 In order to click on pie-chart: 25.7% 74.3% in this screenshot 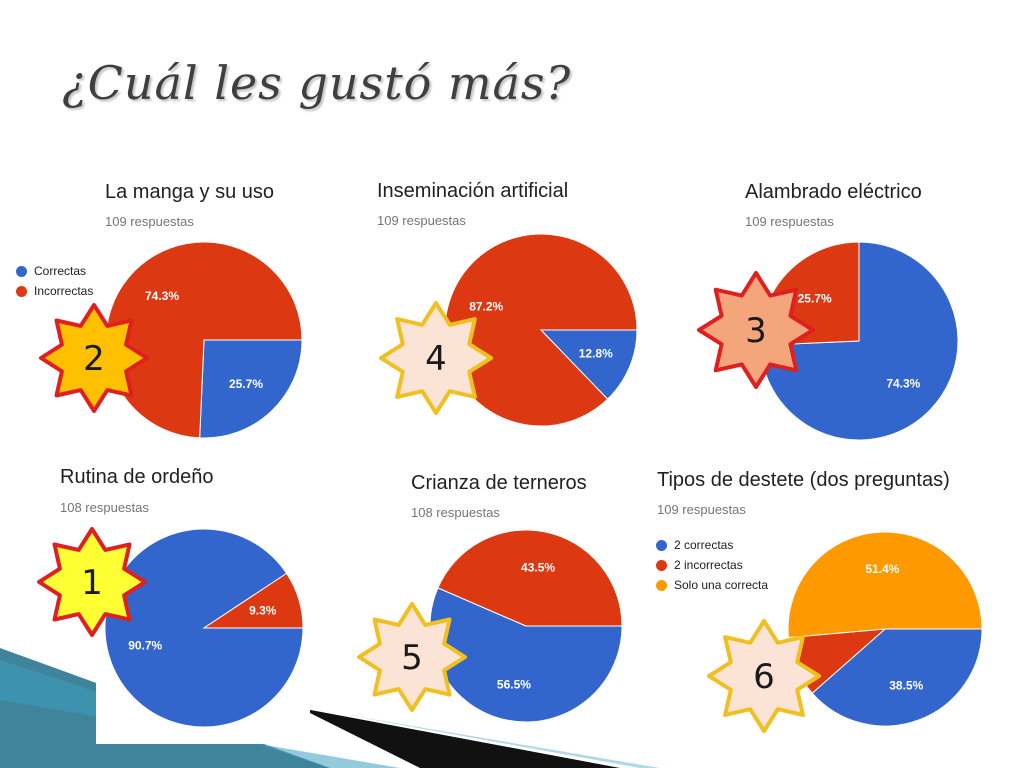, I will do `click(204, 340)`.